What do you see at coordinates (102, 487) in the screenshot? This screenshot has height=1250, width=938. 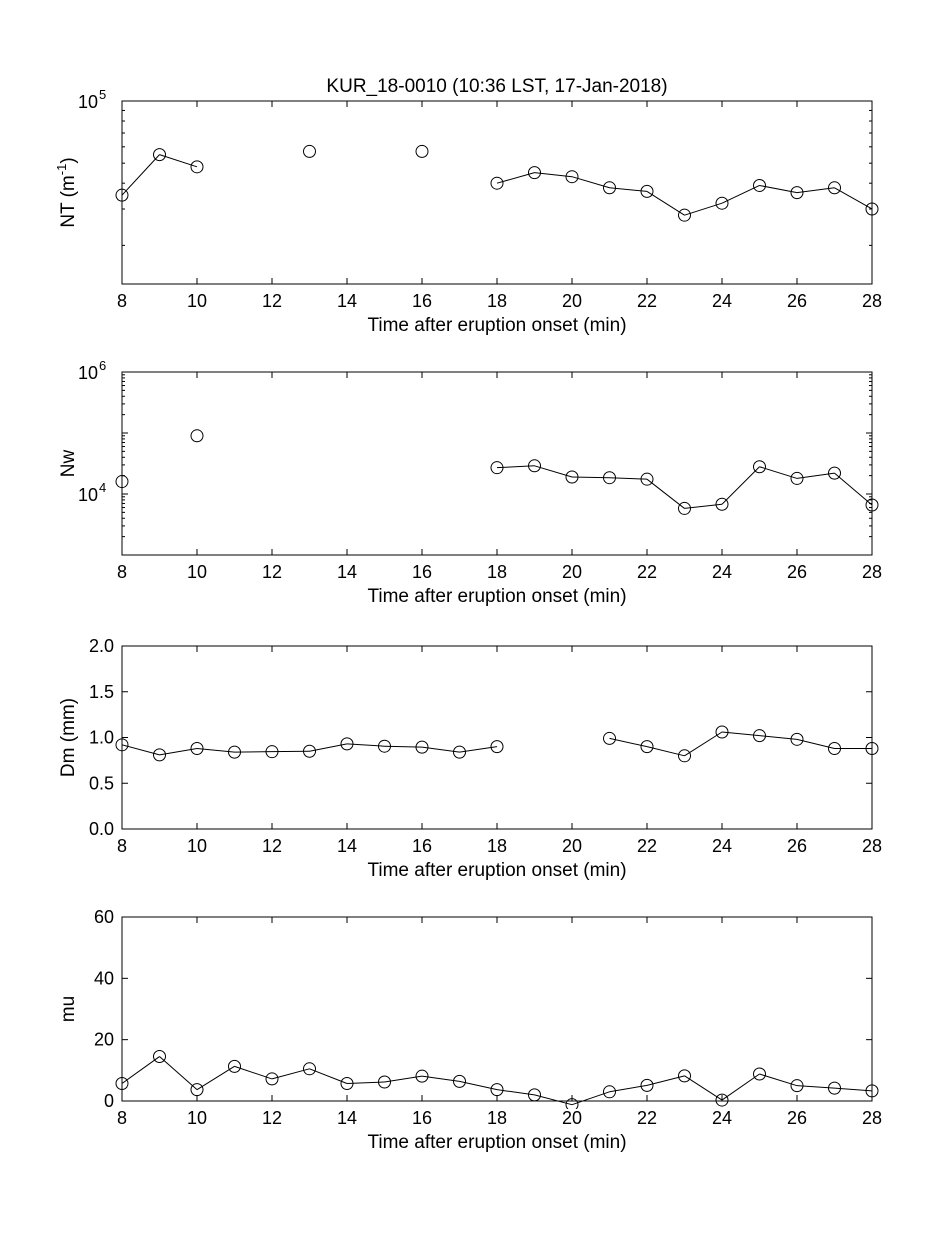 I see `y-tick-exponent: 4` at bounding box center [102, 487].